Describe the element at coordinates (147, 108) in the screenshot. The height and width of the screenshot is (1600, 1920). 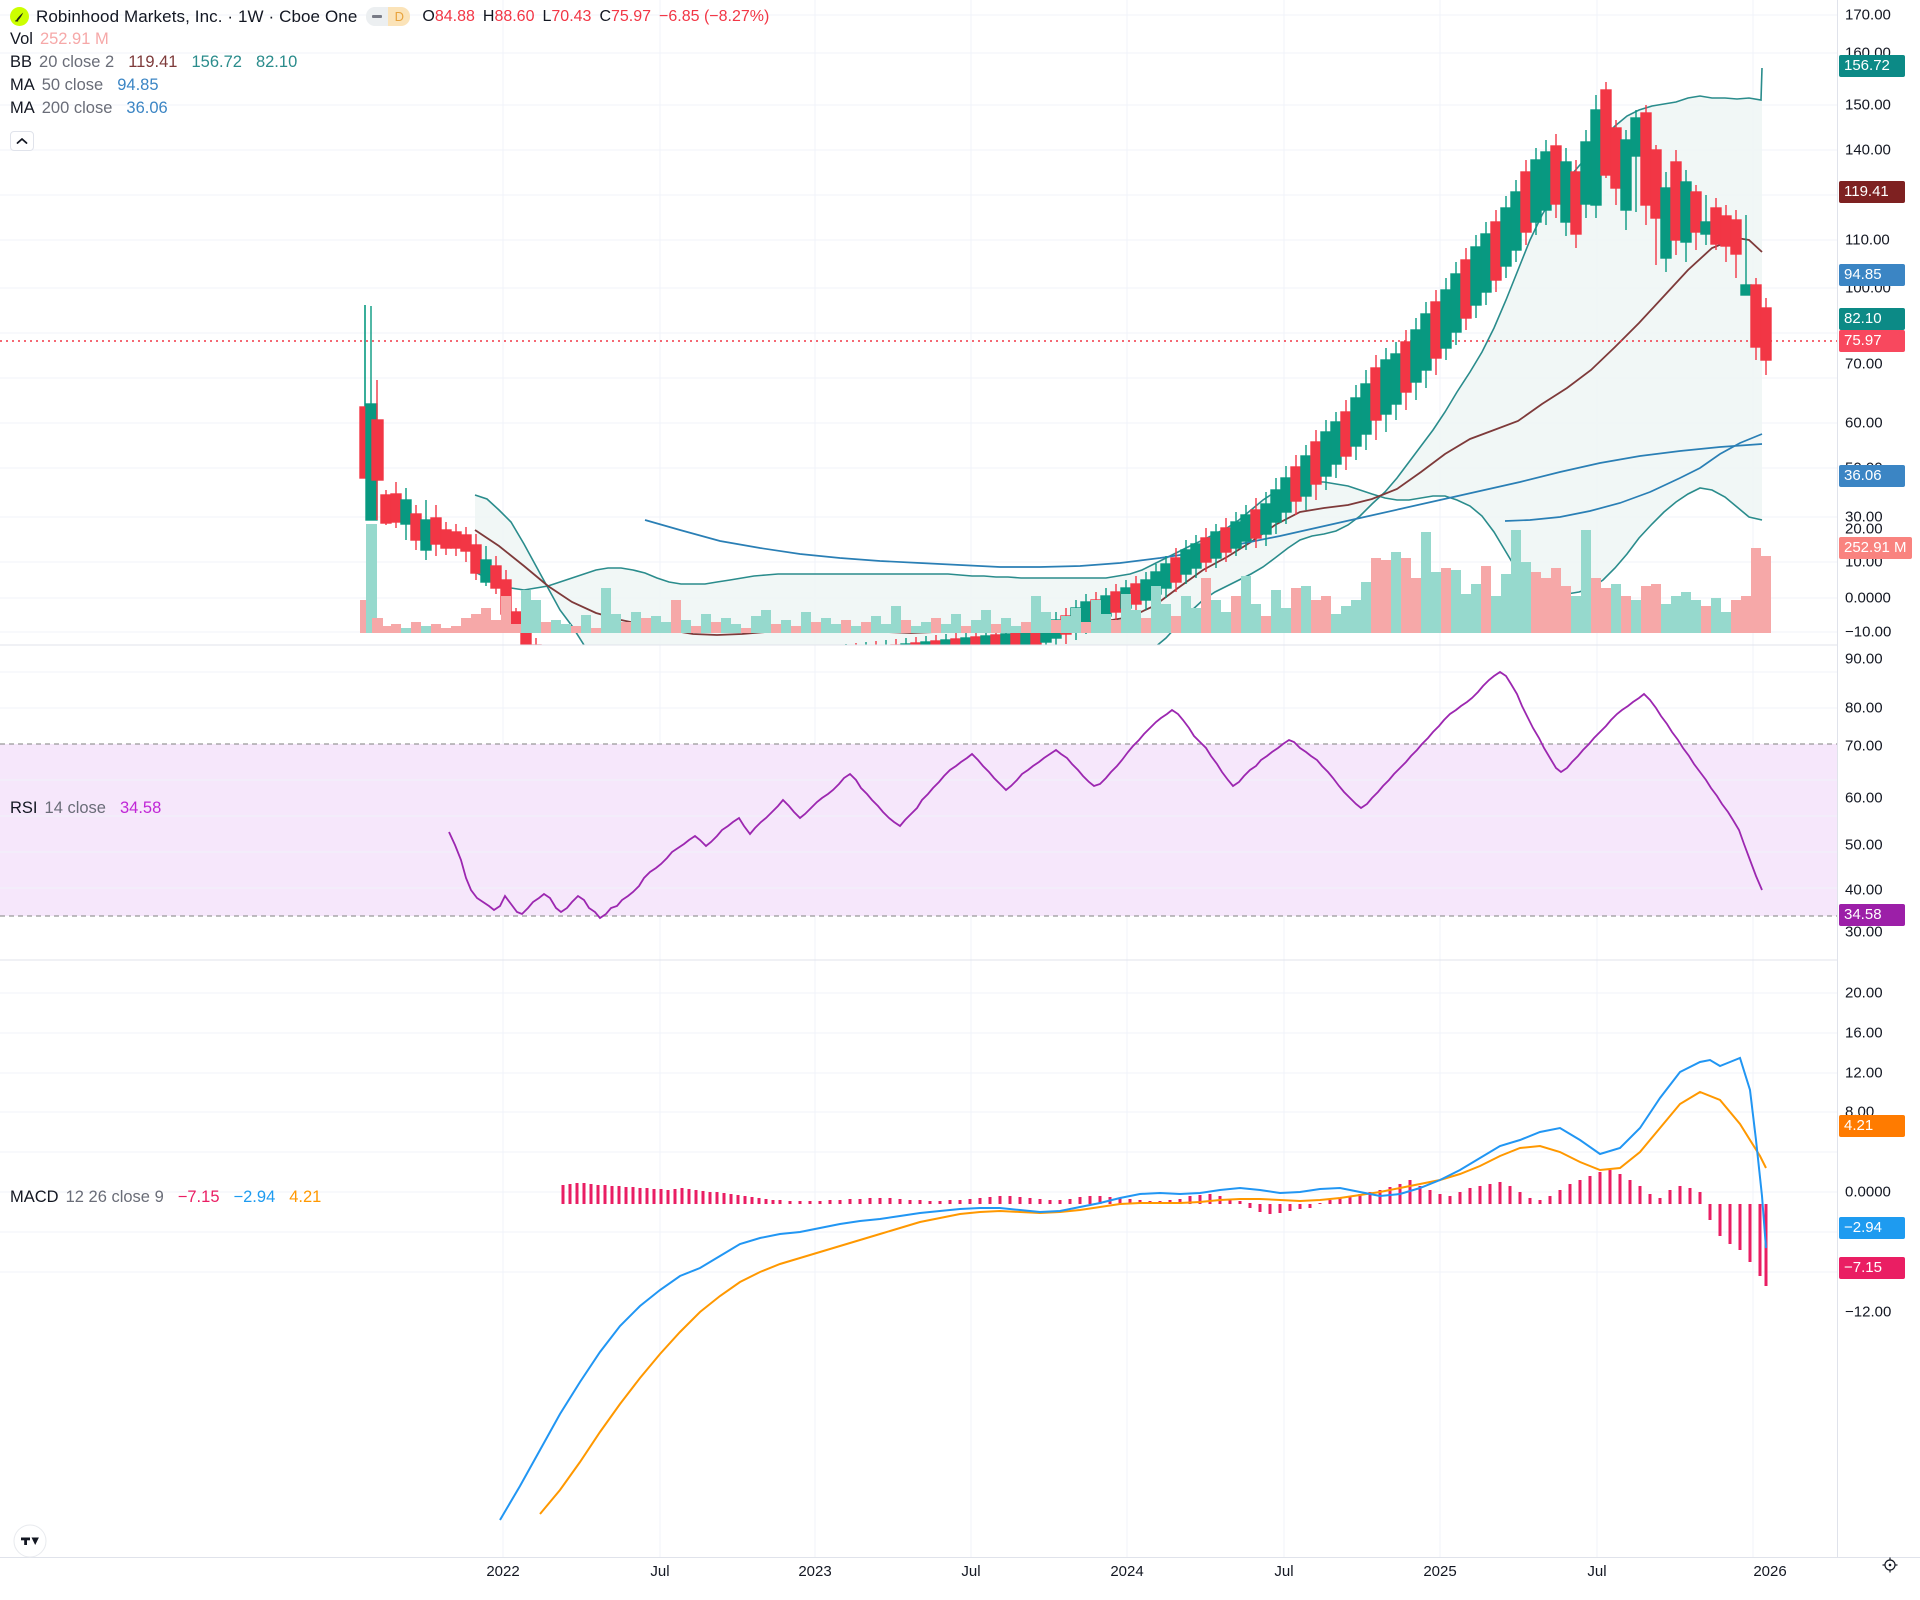
I see `ma200-value: 36.06` at that location.